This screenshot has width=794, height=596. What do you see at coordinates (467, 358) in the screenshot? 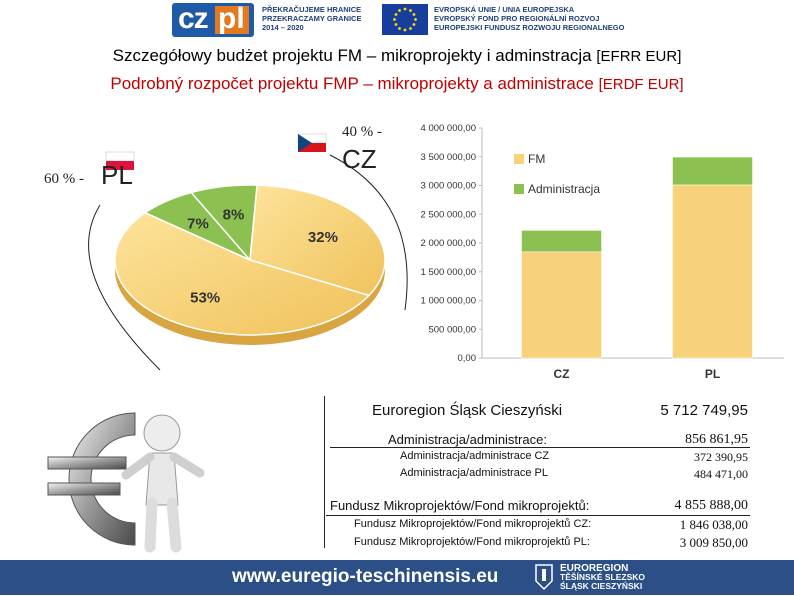
I see `bar-ytick-label: 0,00` at bounding box center [467, 358].